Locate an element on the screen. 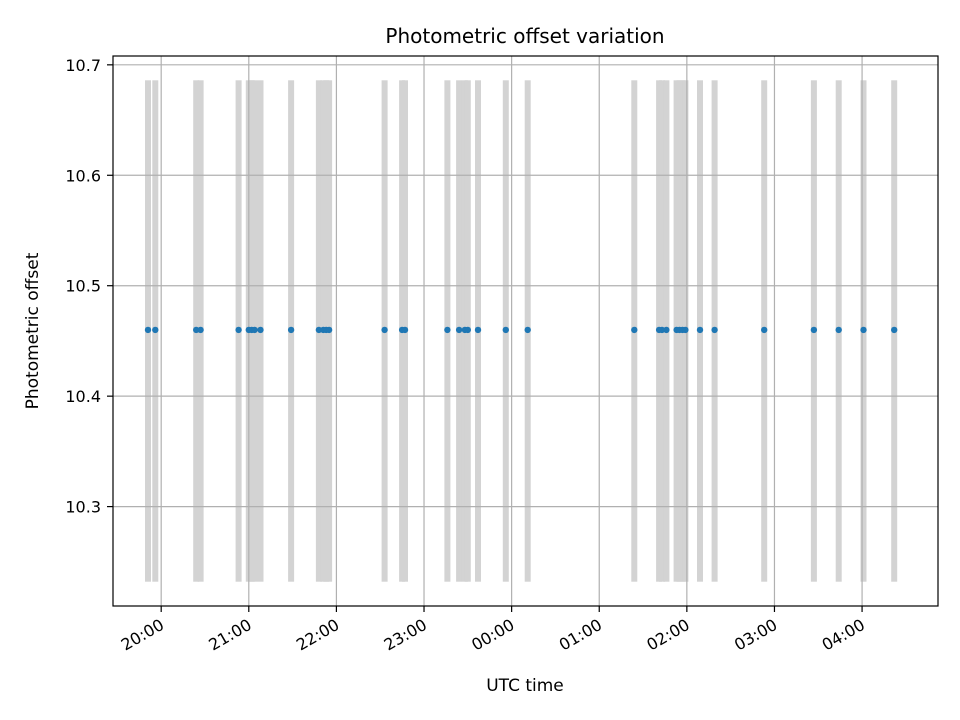 Image resolution: width=960 pixels, height=720 pixels. y-tick-label: 10.6 is located at coordinates (83, 175).